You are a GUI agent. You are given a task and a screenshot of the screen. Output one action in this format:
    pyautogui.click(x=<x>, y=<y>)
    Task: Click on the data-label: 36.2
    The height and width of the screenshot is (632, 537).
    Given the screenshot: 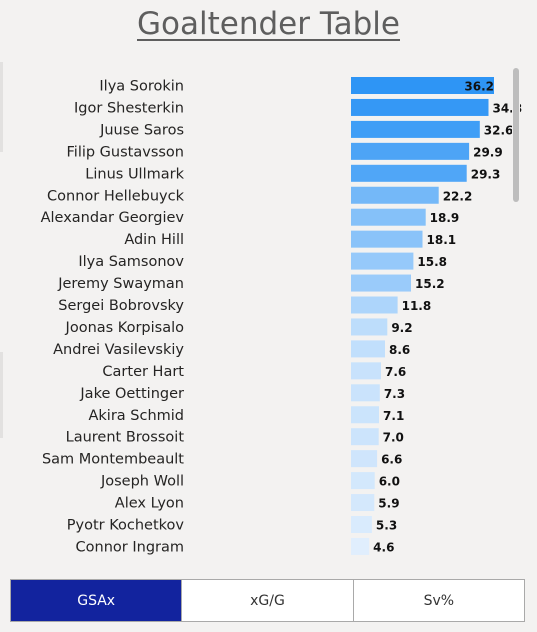 What is the action you would take?
    pyautogui.click(x=479, y=87)
    